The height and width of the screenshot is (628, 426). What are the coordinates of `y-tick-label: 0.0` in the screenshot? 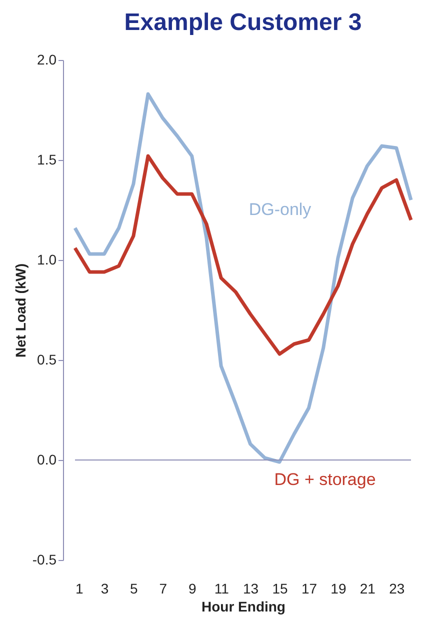 It's located at (47, 460).